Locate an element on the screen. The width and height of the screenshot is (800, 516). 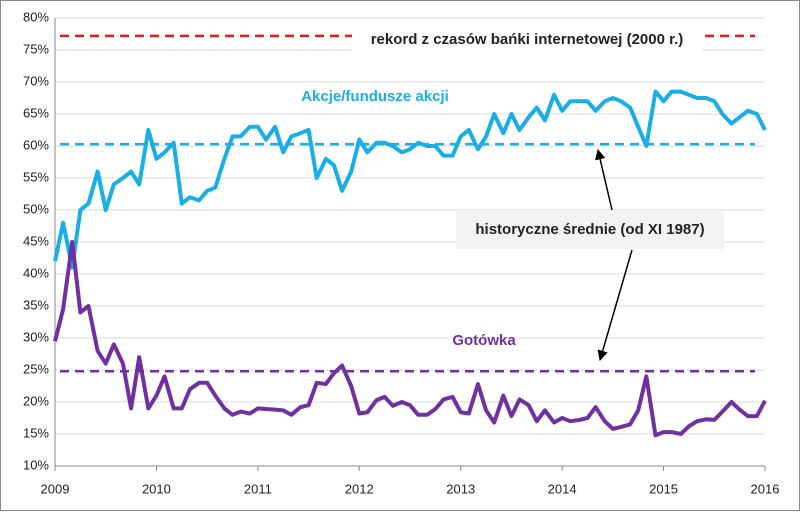
series-label: Akcje/fundusze akcji is located at coordinates (375, 96).